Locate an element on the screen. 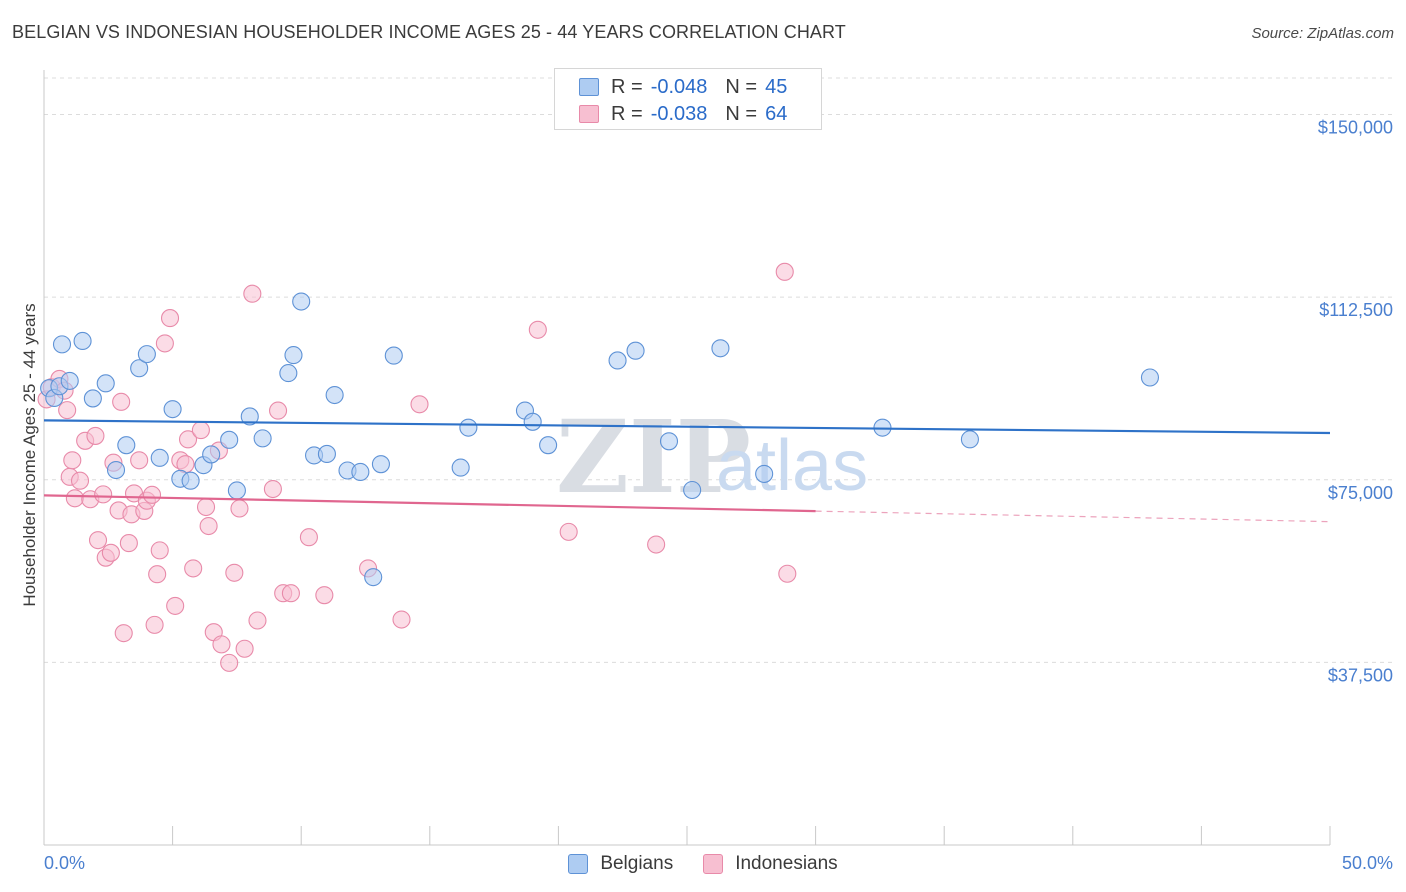 This screenshot has height=892, width=1406. n-value: 45 is located at coordinates (776, 86).